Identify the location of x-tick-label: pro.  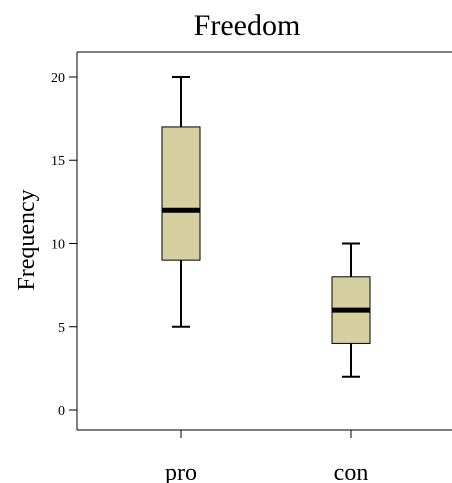
(181, 471).